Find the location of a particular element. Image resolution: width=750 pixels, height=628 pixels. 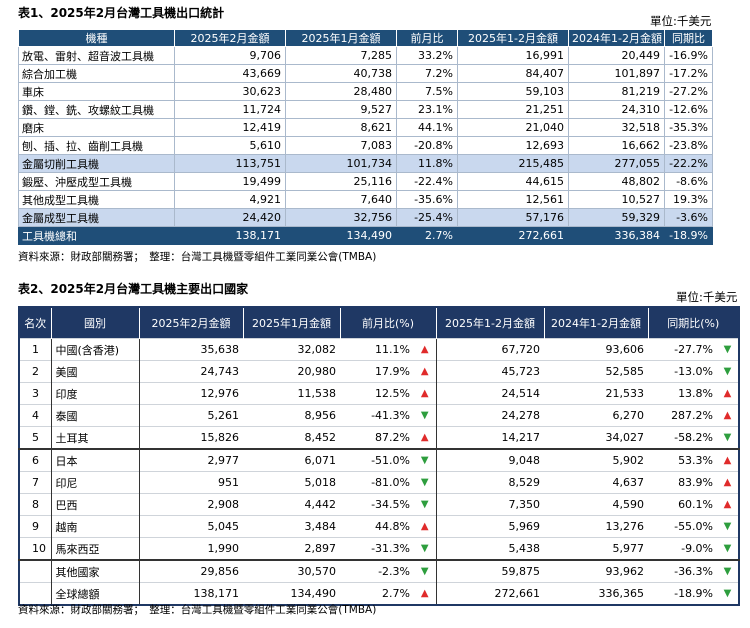

value-cell: 29,856 is located at coordinates (190, 571).